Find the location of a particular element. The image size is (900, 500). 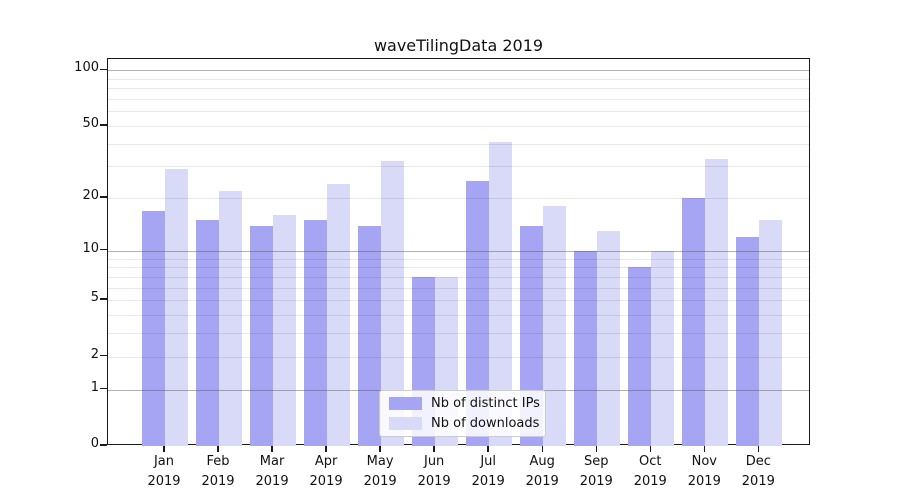

bar-downloads-dec is located at coordinates (771, 333).